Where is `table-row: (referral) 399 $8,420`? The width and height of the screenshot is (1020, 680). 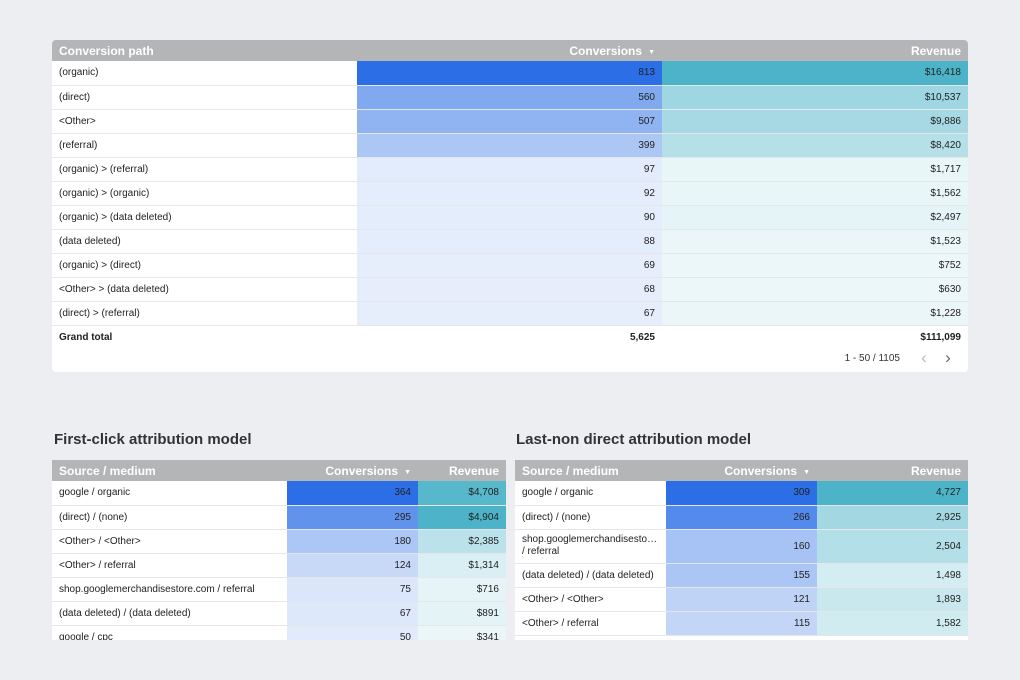
table-row: (referral) 399 $8,420 is located at coordinates (510, 145).